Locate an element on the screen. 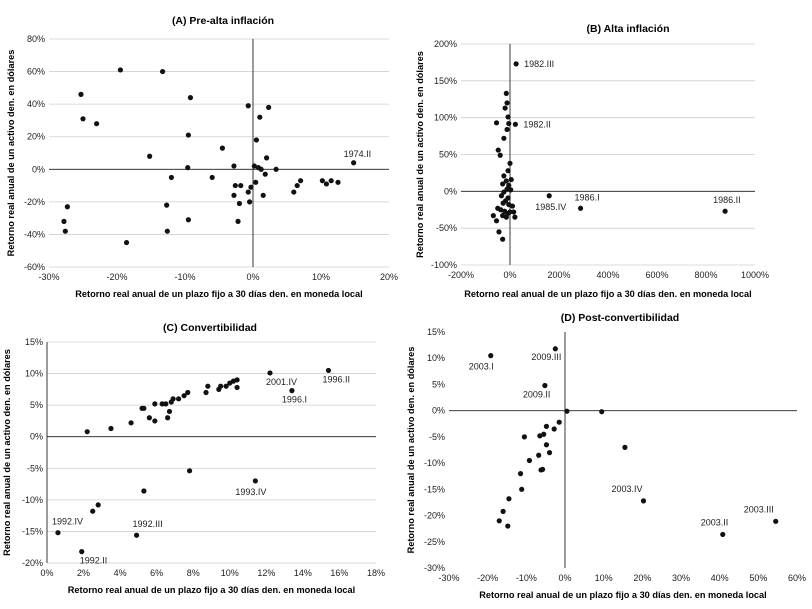 This screenshot has width=812, height=609. y-tick-label: -40% is located at coordinates (34, 234).